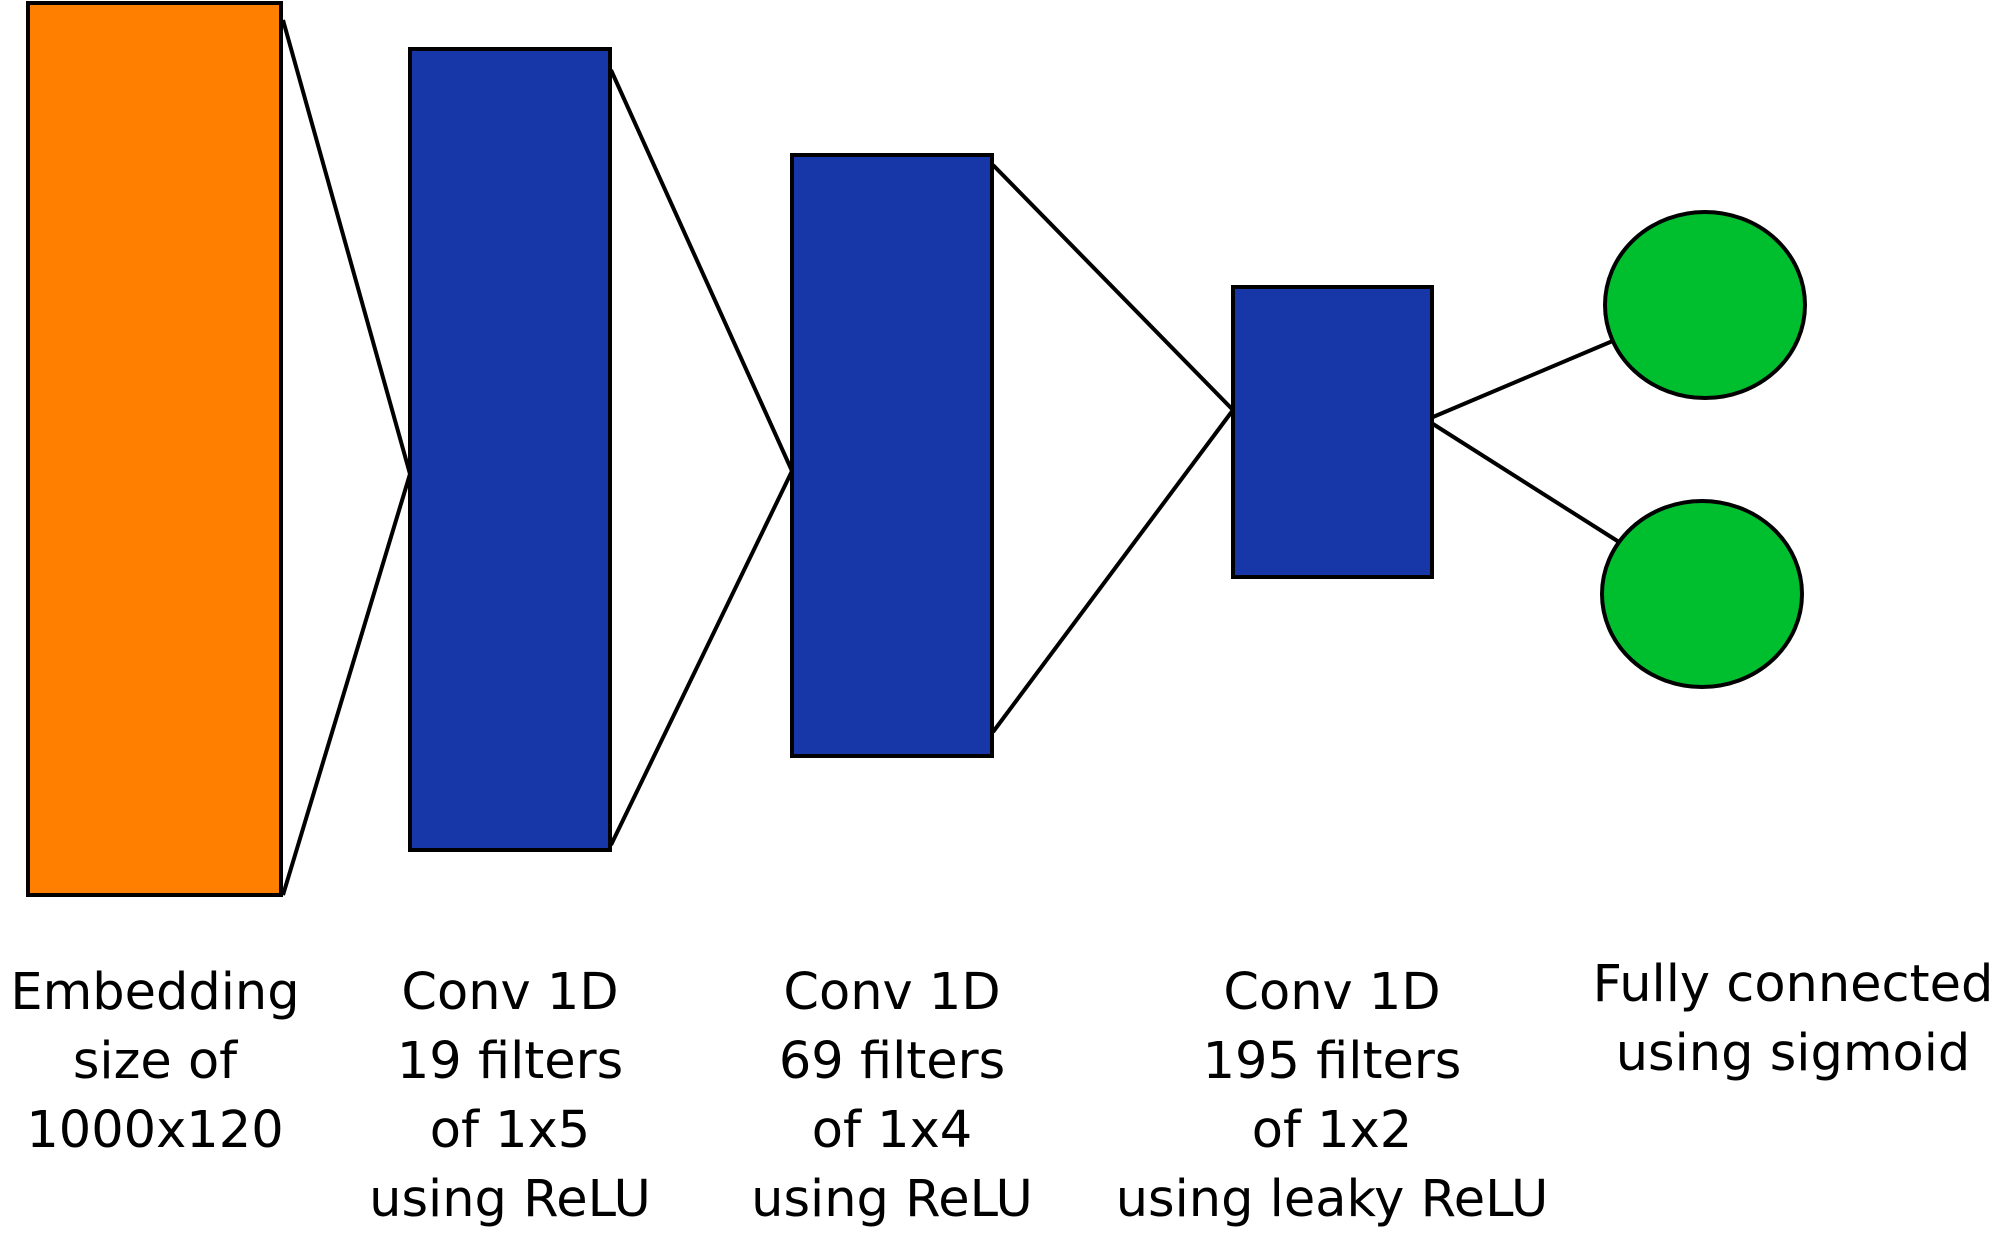  I want to click on caption-line: 1000x120, so click(155, 1130).